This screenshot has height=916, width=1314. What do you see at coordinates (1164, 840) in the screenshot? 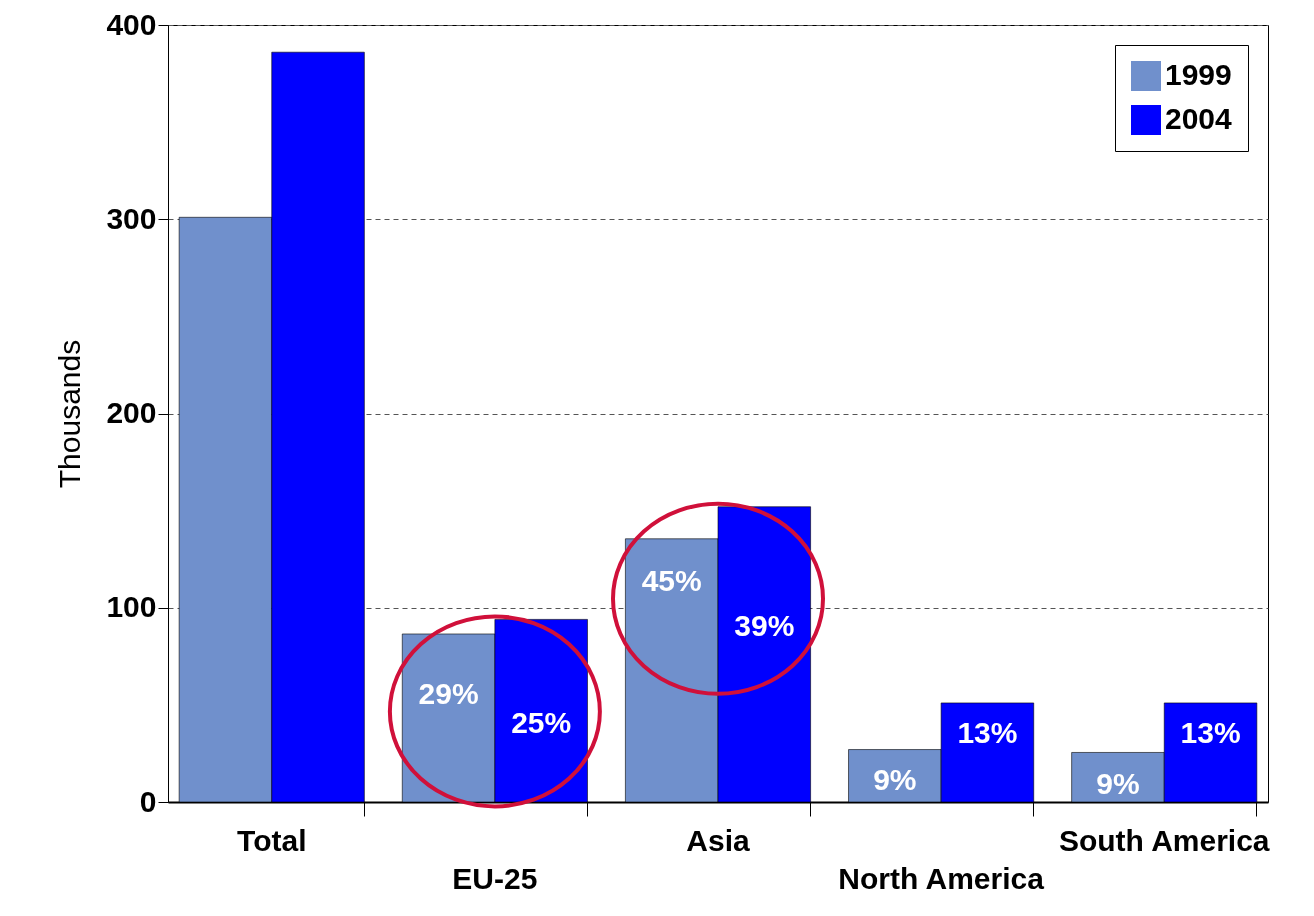
I see `x-tick-label: South America` at bounding box center [1164, 840].